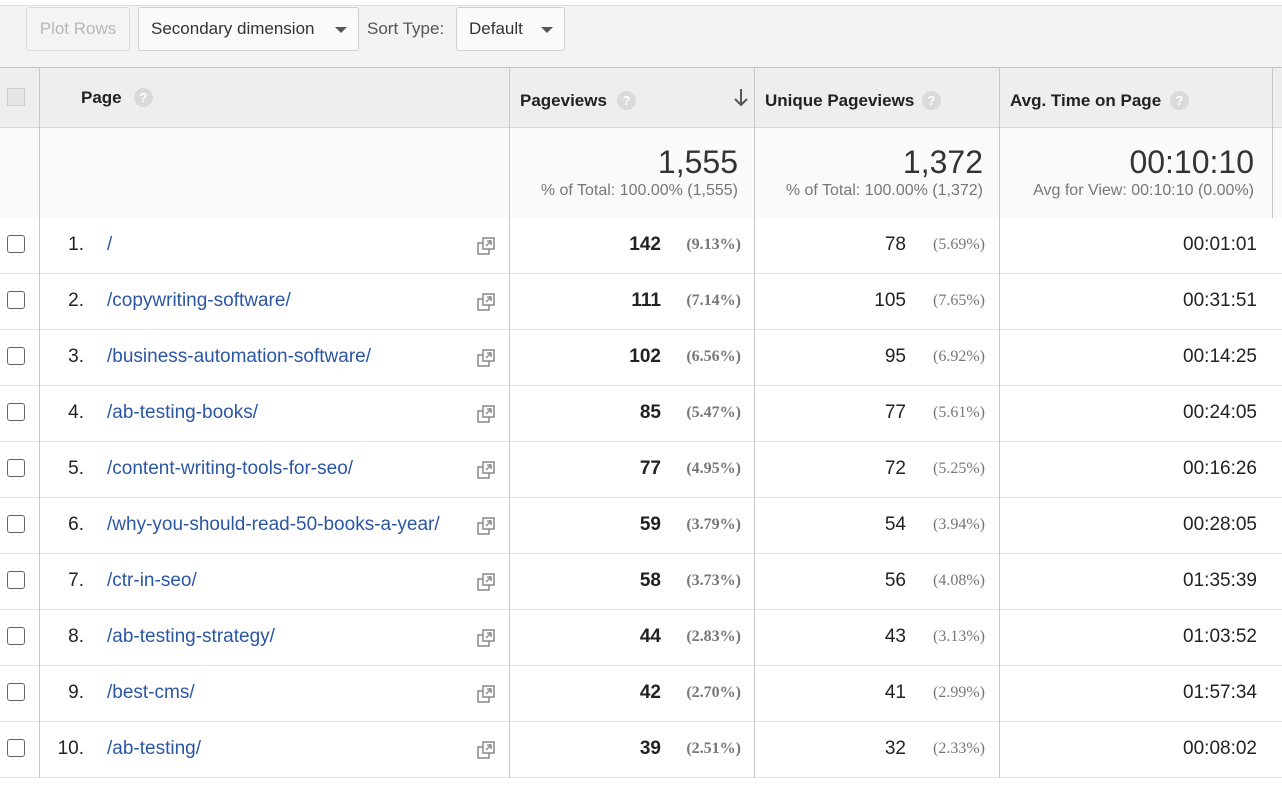 The image size is (1282, 794). I want to click on page-link: /ab-testing/, so click(154, 748).